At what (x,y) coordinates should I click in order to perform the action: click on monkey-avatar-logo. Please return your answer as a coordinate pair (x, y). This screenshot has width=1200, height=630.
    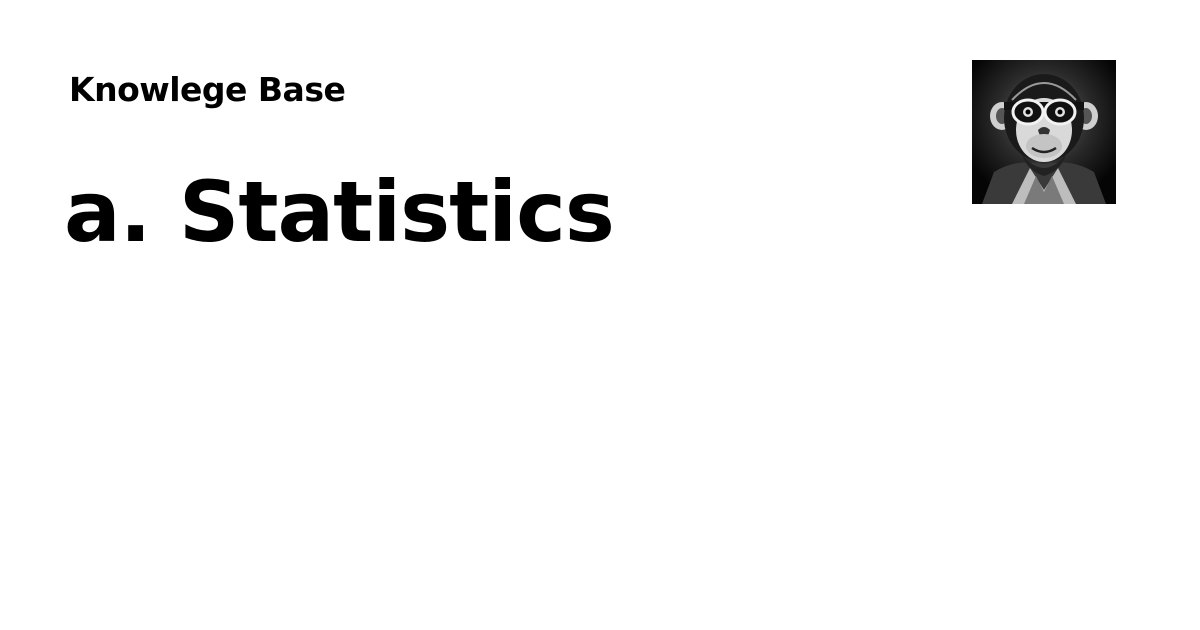
    Looking at the image, I should click on (1044, 132).